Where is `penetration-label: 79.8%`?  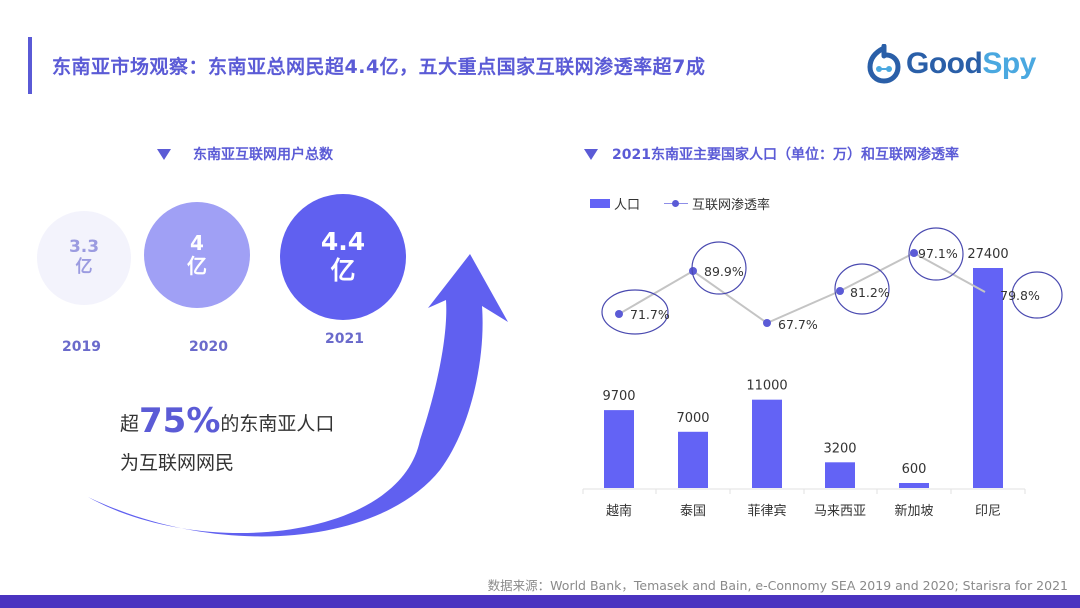
penetration-label: 79.8% is located at coordinates (1020, 295).